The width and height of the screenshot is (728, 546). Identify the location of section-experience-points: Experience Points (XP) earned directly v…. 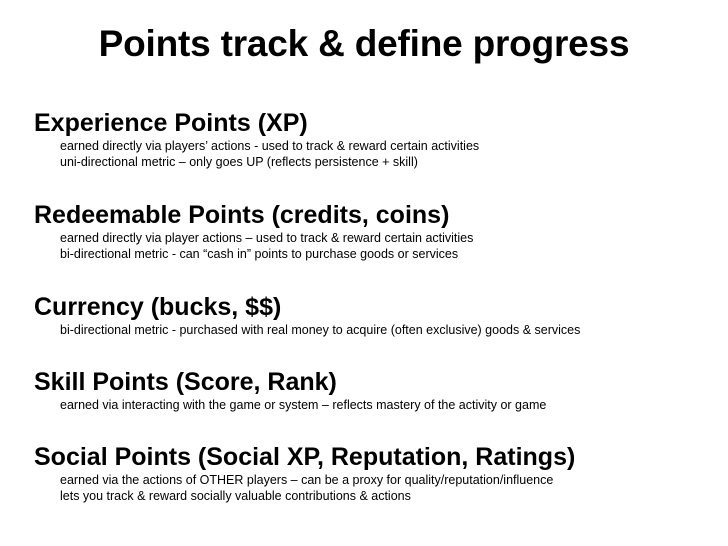
(374, 139).